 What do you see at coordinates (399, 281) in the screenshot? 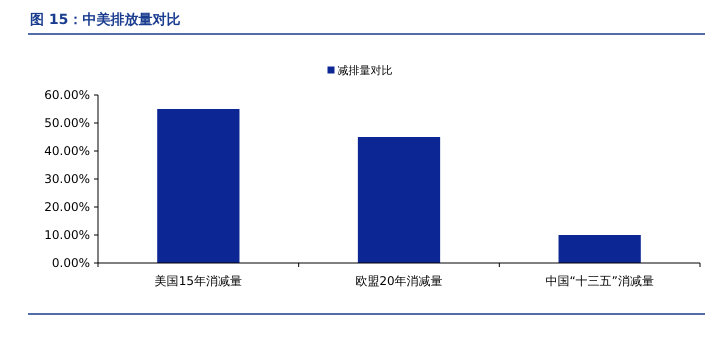
I see `xtick: 欧盟20年消减量` at bounding box center [399, 281].